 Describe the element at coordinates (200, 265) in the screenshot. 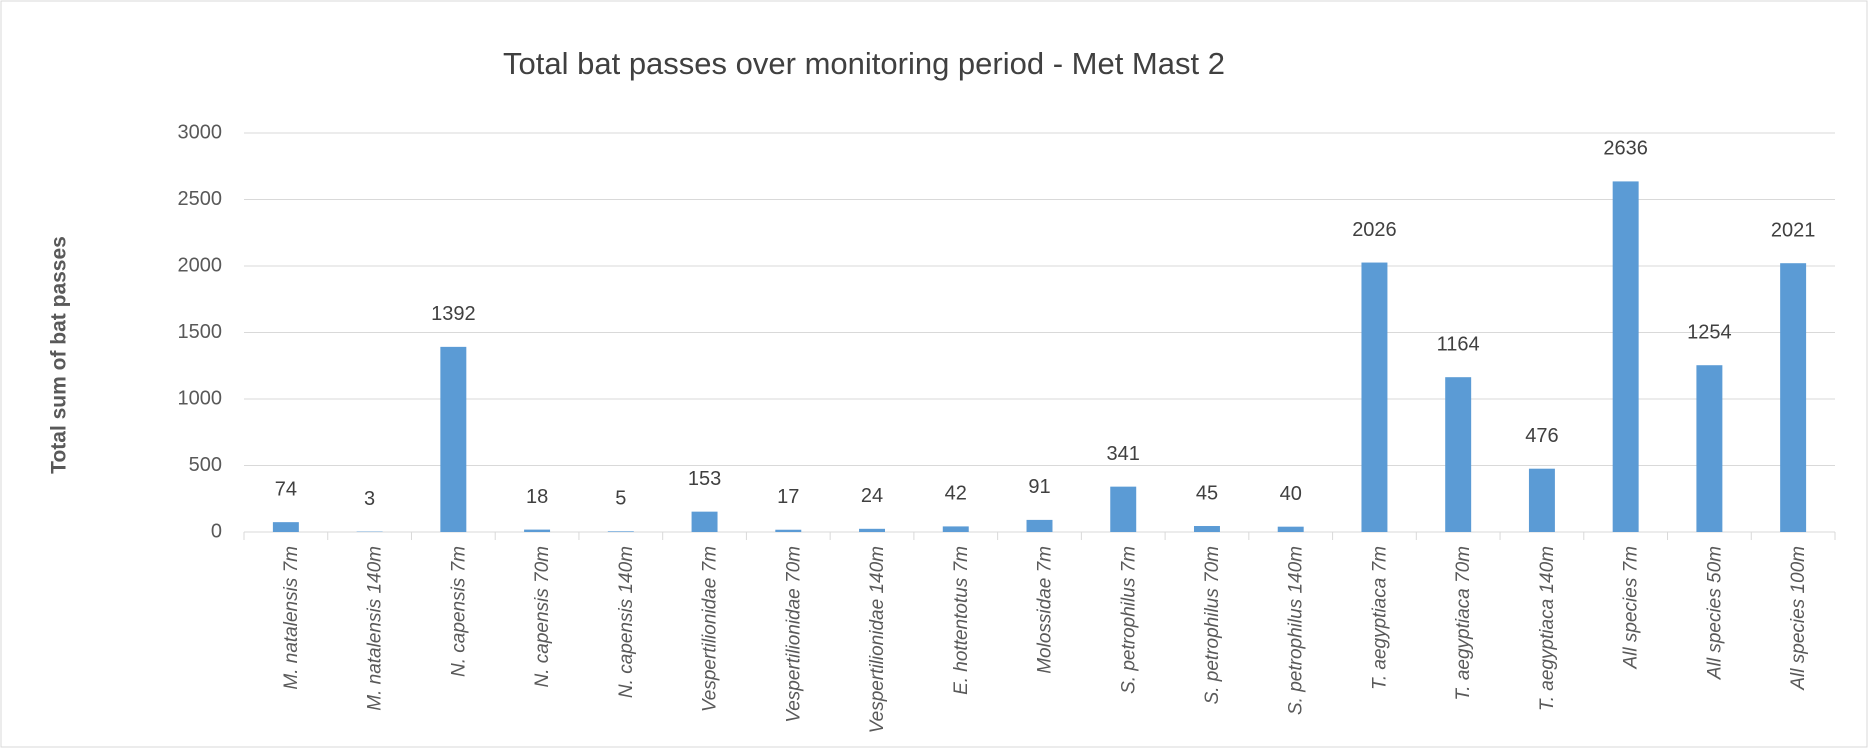

I see `y-tick-label: 2000` at that location.